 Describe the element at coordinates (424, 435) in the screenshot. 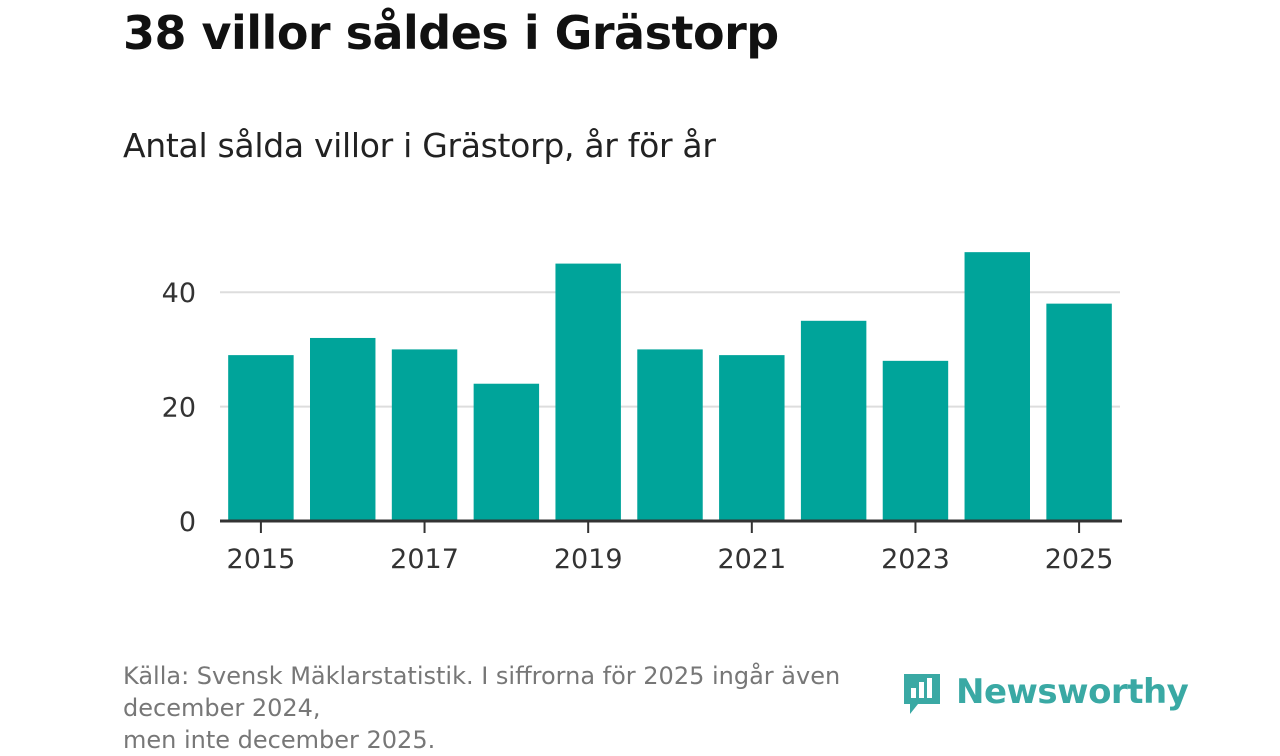

I see `bar-2017` at that location.